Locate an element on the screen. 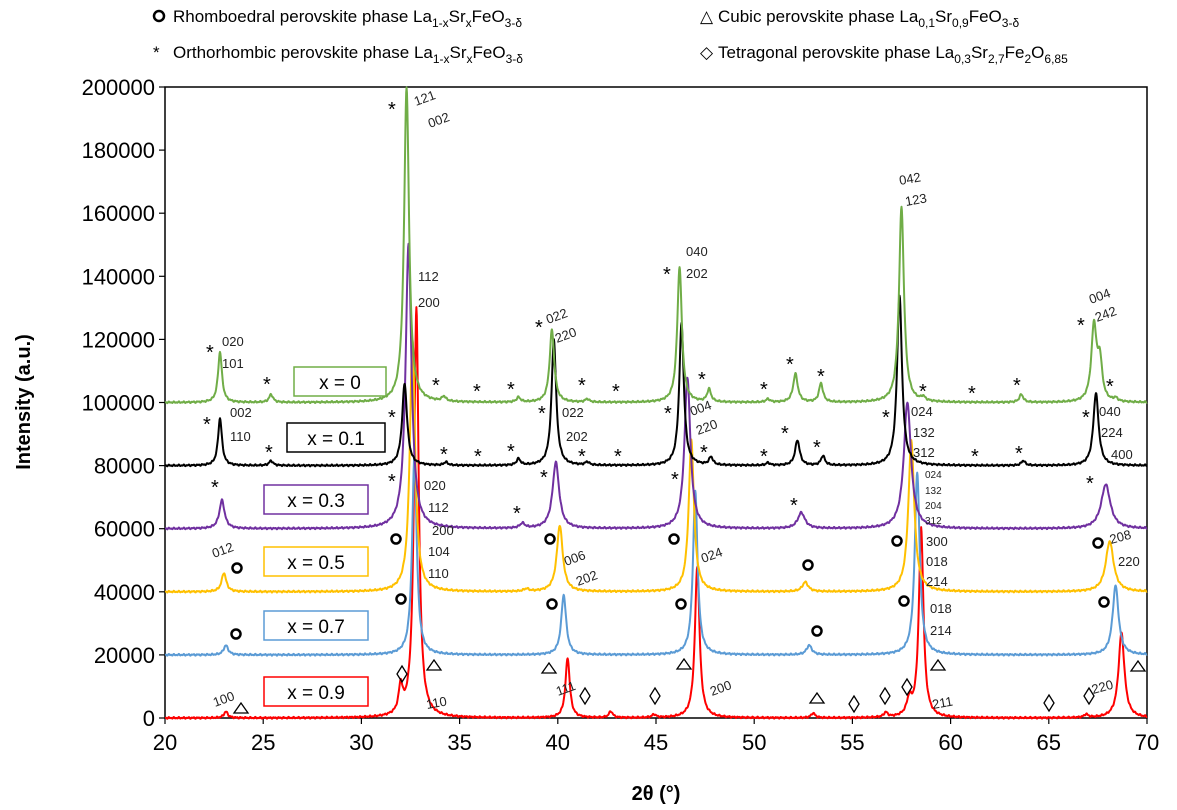  hkl-label: 112 is located at coordinates (428, 276).